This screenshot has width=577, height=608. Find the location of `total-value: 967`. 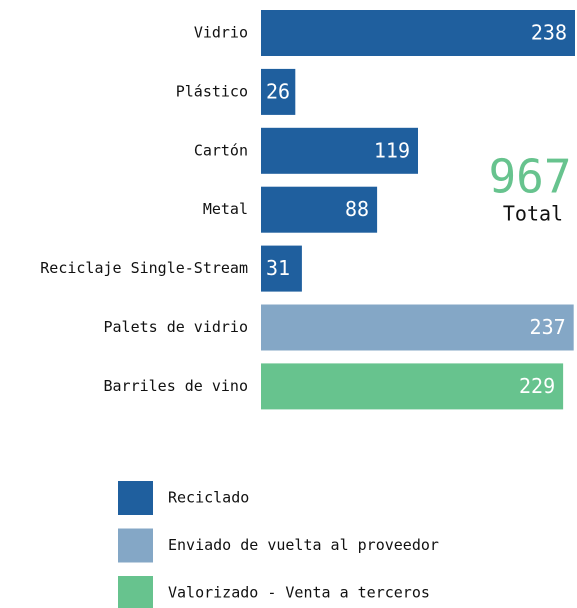

total-value: 967 is located at coordinates (529, 177).